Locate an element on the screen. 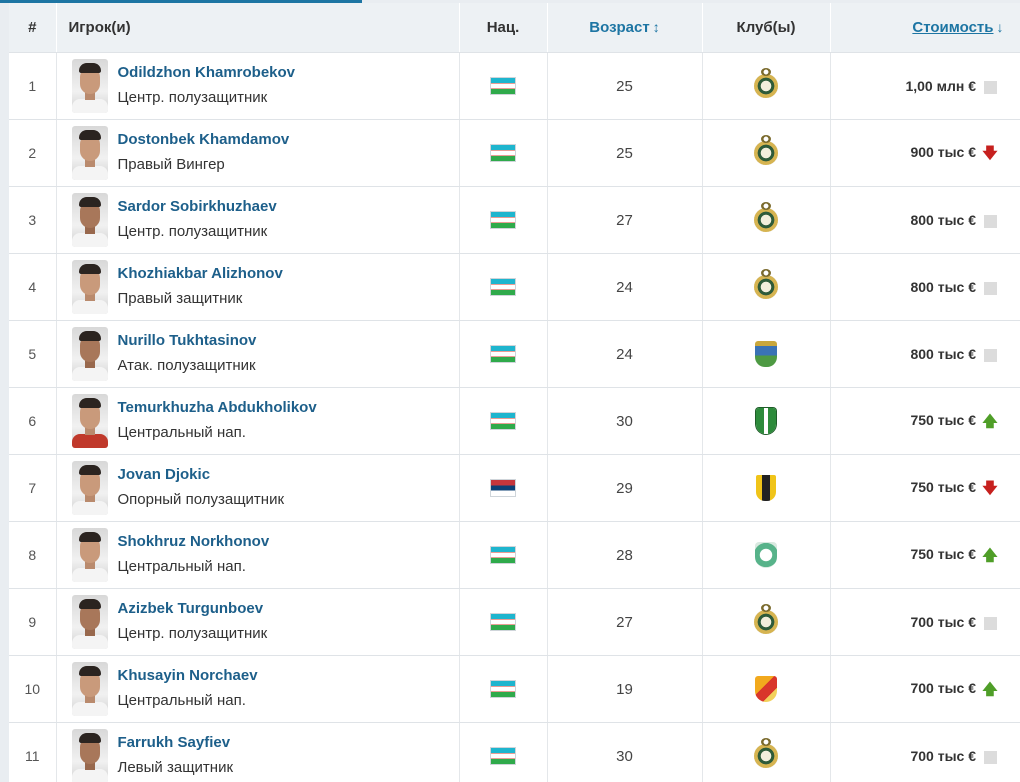 The height and width of the screenshot is (782, 1020). age-value: 25 is located at coordinates (625, 86).